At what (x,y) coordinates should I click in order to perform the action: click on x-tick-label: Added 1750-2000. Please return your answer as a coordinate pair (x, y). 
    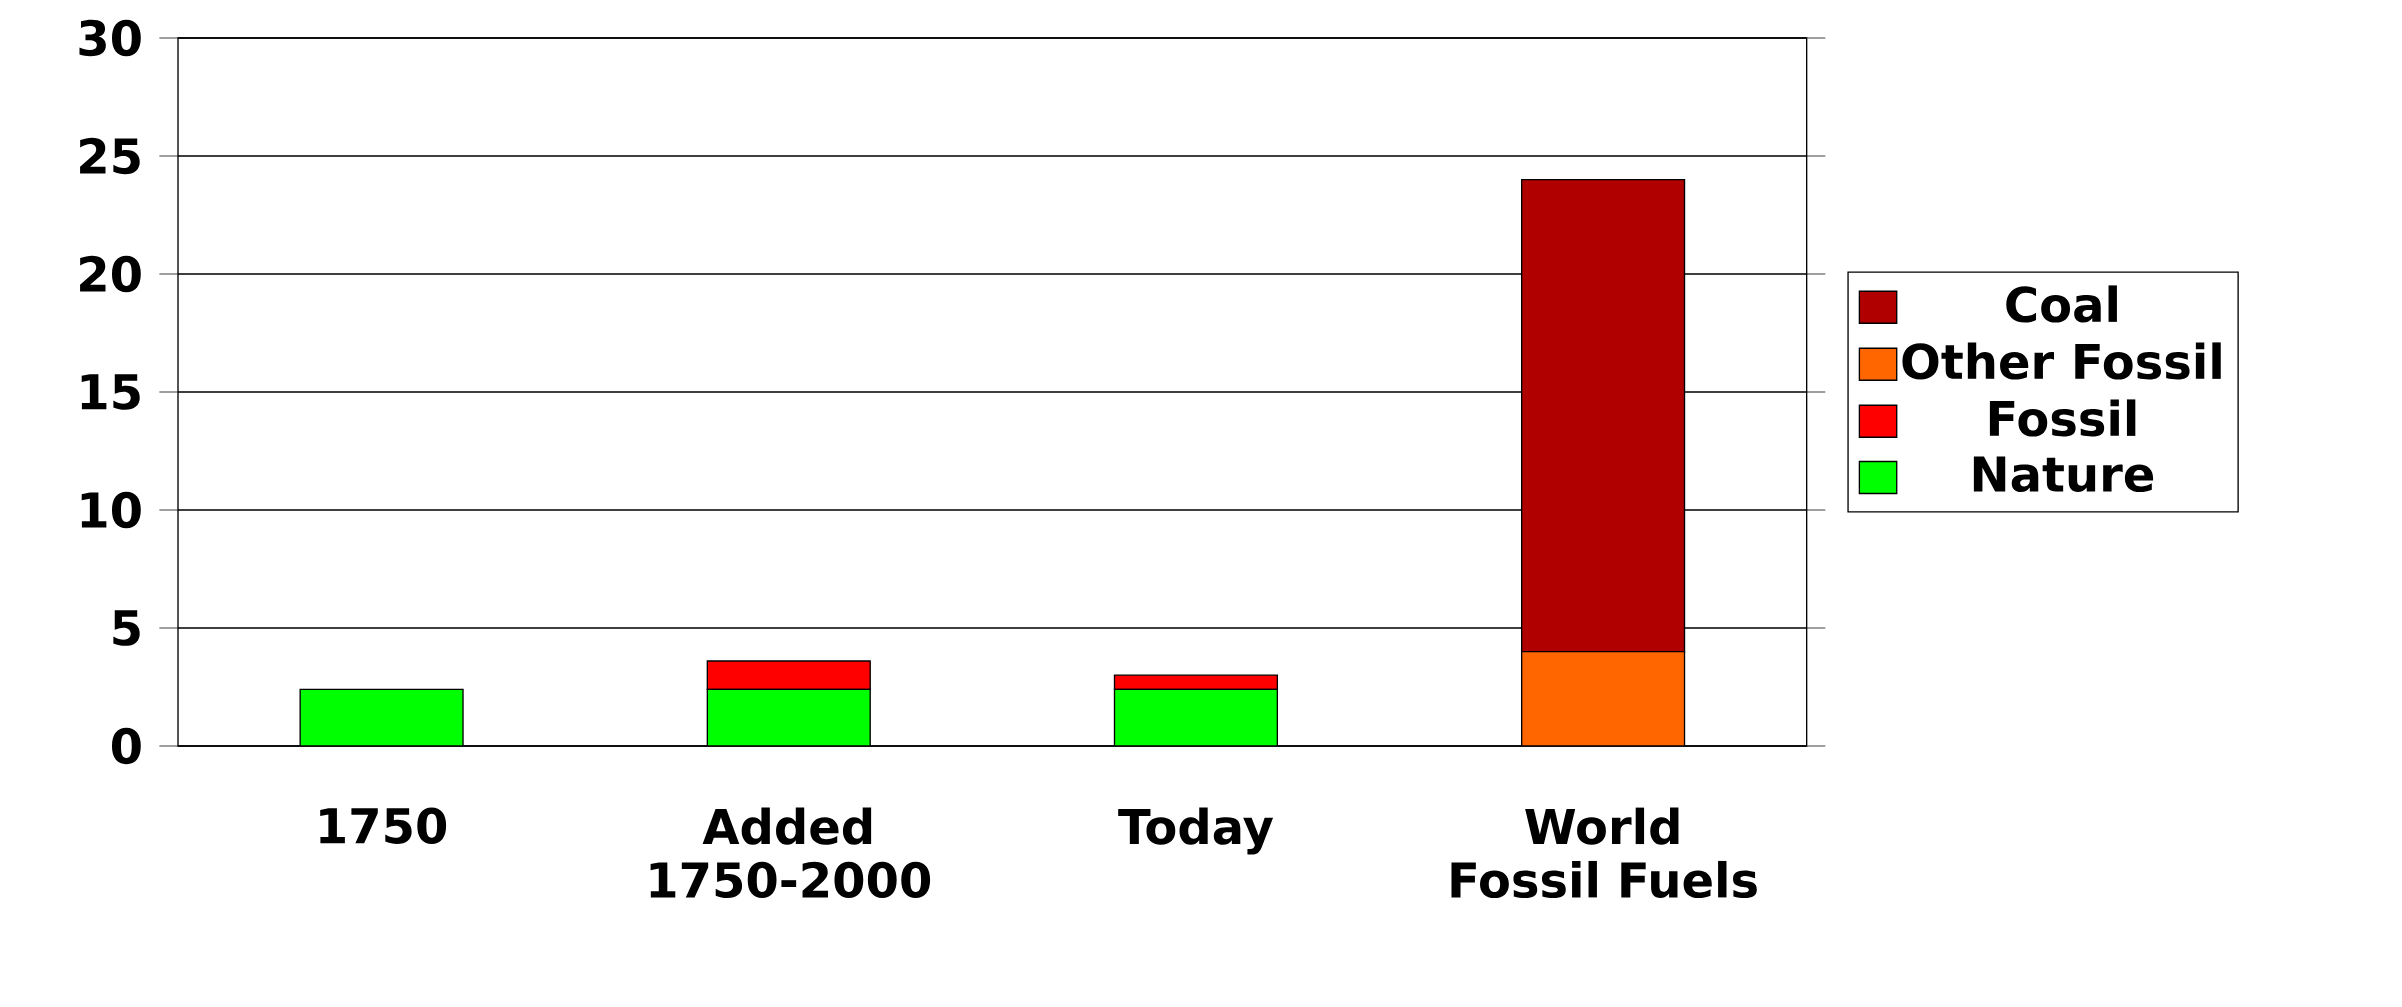
    Looking at the image, I should click on (790, 853).